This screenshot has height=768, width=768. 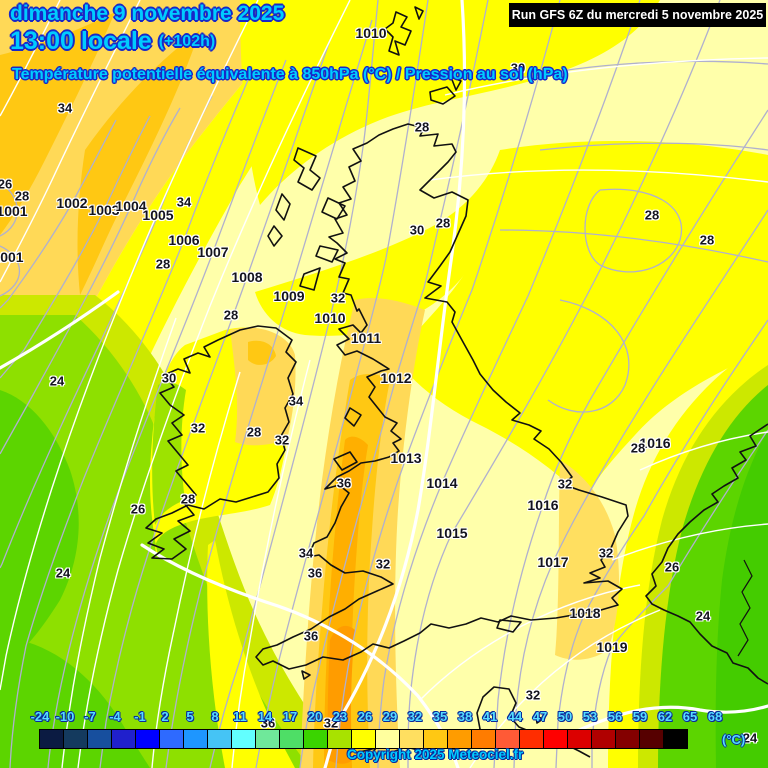 What do you see at coordinates (363, 739) in the screenshot?
I see `temperature-color-scale` at bounding box center [363, 739].